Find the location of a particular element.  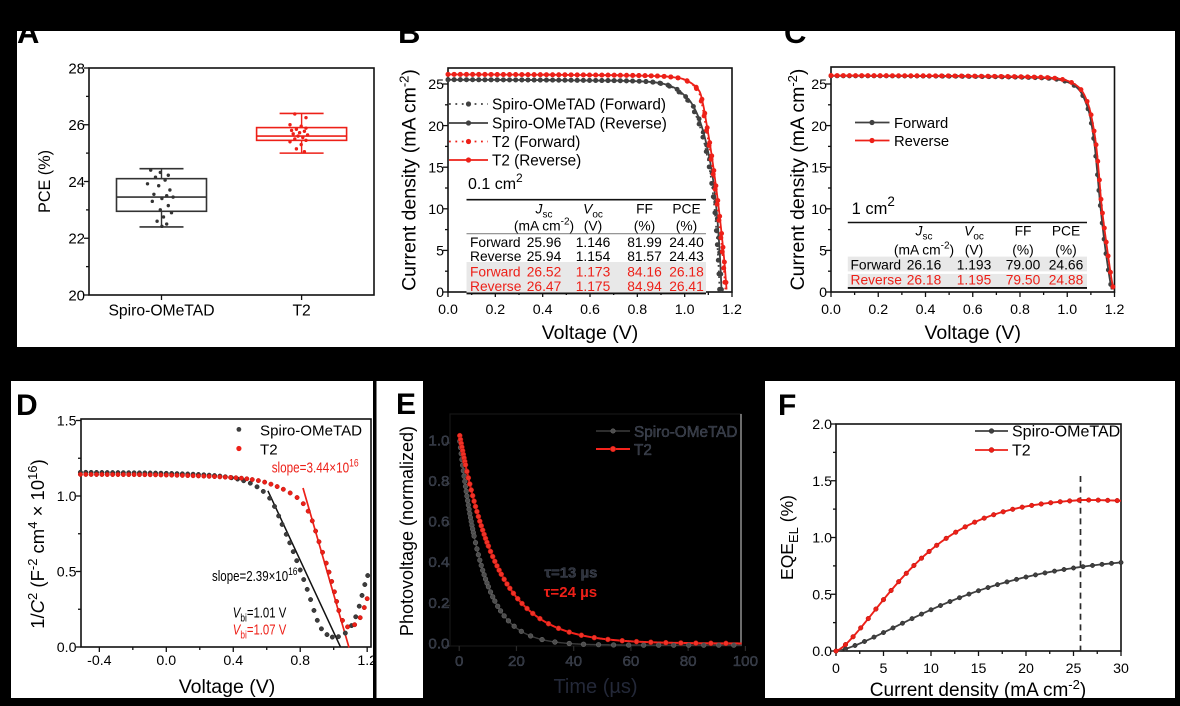

svg-text: 84.94 is located at coordinates (644, 286).